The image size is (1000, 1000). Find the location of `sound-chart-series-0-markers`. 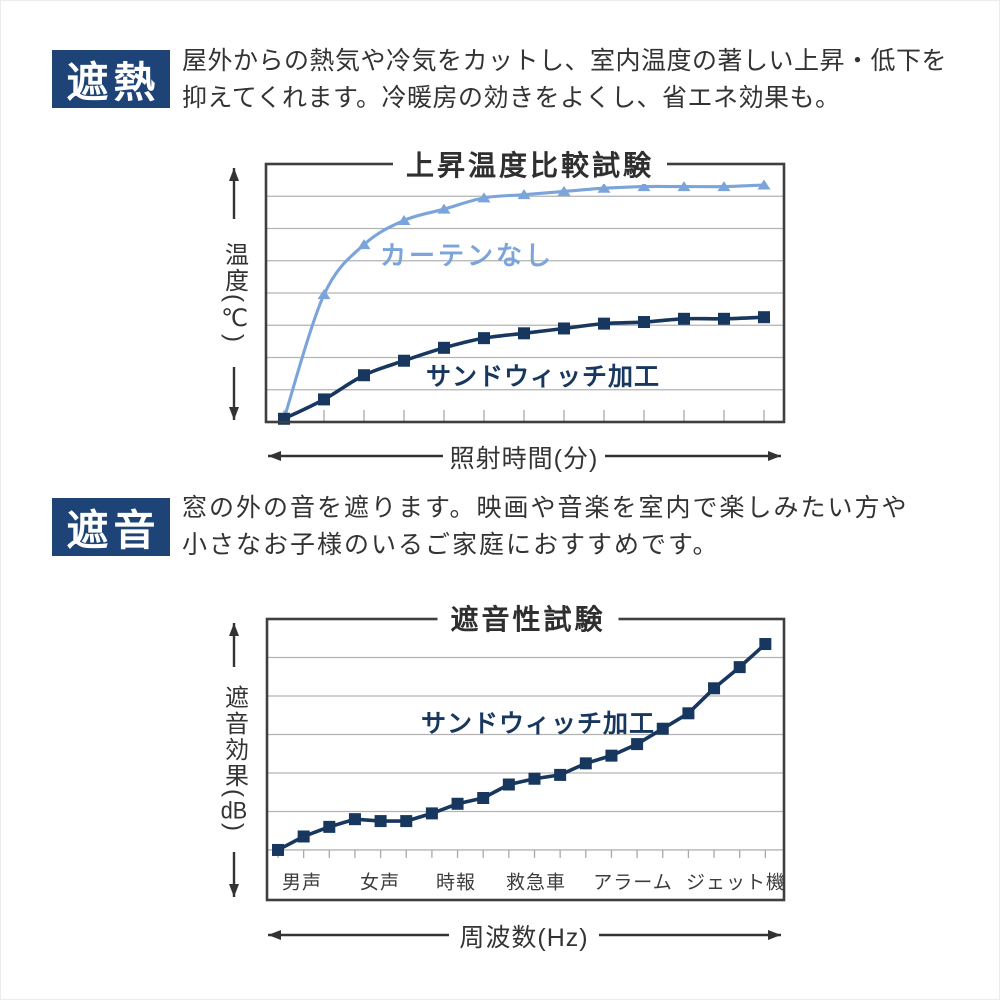

sound-chart-series-0-markers is located at coordinates (522, 747).